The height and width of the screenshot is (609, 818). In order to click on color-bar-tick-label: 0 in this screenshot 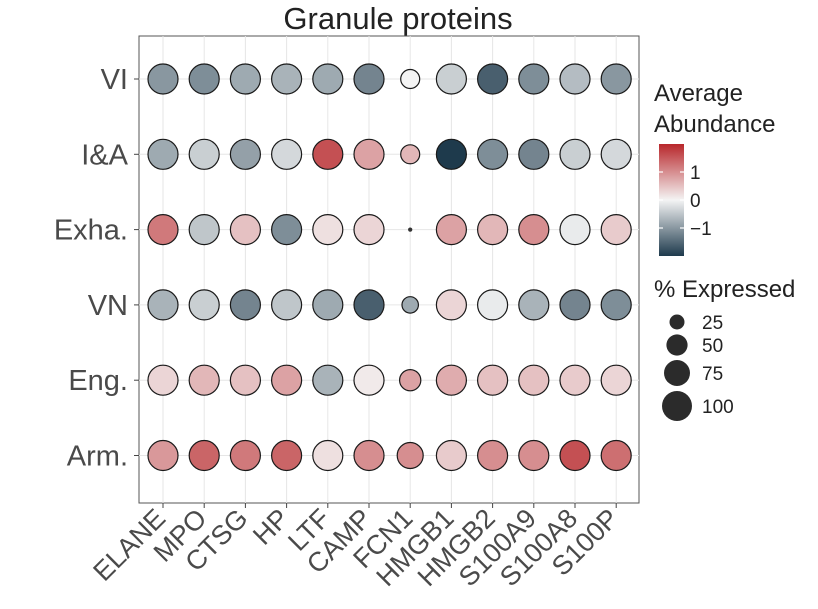, I will do `click(695, 201)`.